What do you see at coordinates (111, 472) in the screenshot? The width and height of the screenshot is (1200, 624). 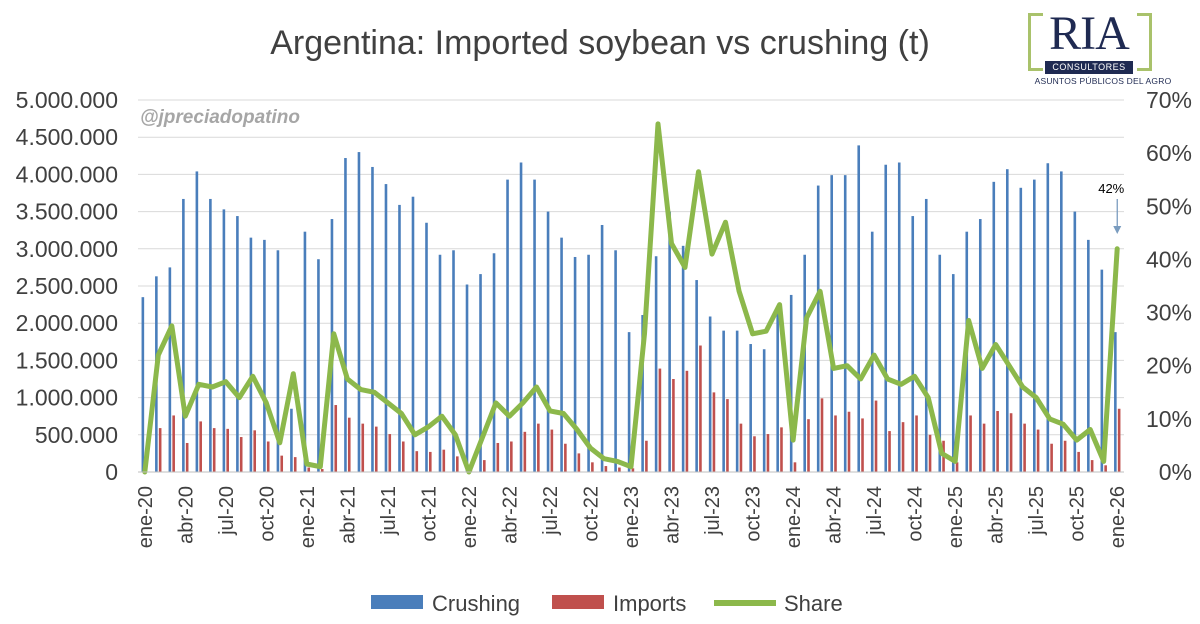 I see `y-left-tick-label: 0` at bounding box center [111, 472].